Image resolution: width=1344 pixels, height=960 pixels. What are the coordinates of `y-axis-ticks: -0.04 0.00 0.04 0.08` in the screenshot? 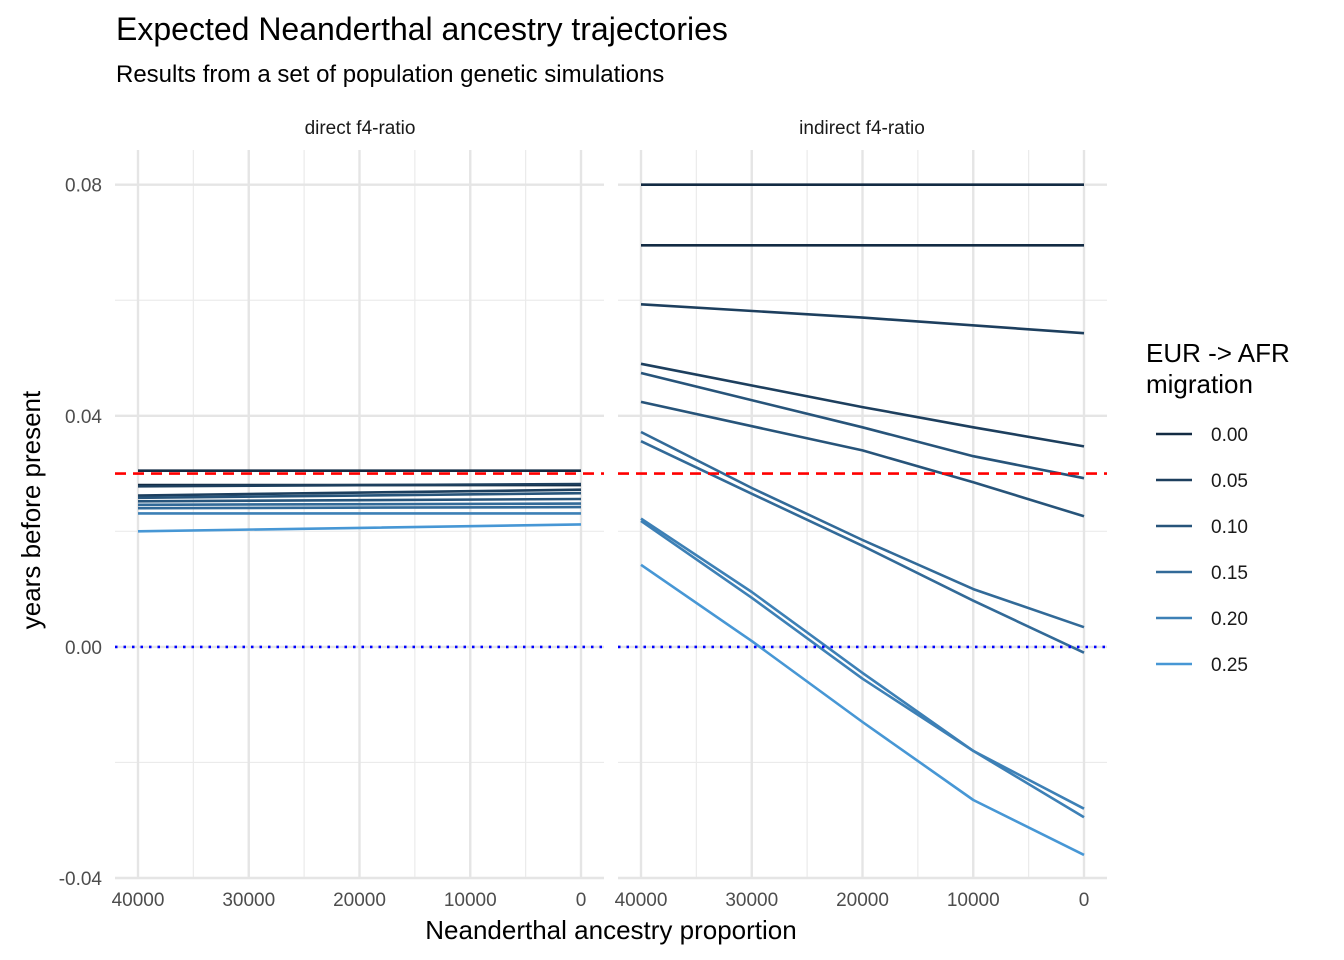 It's located at (81, 533).